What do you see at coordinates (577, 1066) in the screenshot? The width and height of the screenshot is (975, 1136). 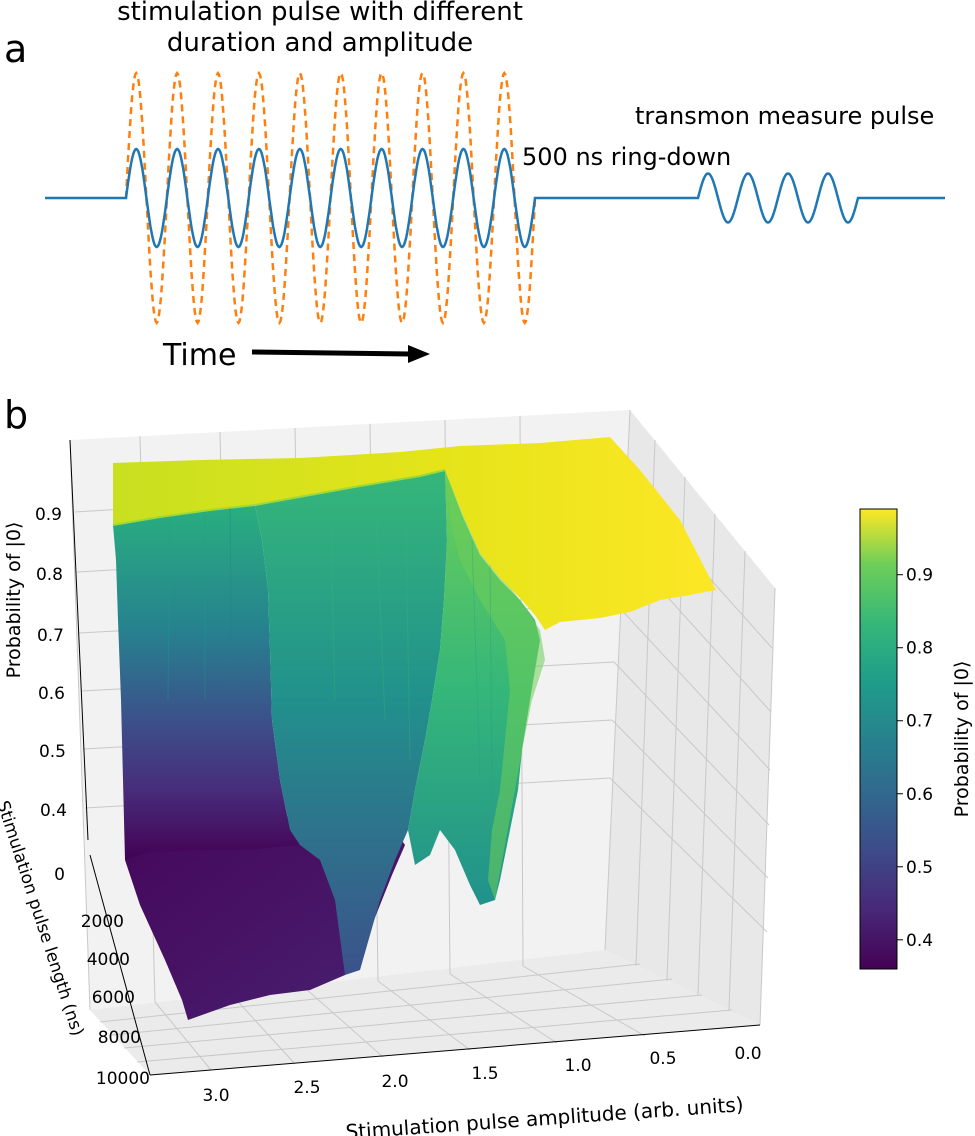 I see `x-tick-label: 1.0` at bounding box center [577, 1066].